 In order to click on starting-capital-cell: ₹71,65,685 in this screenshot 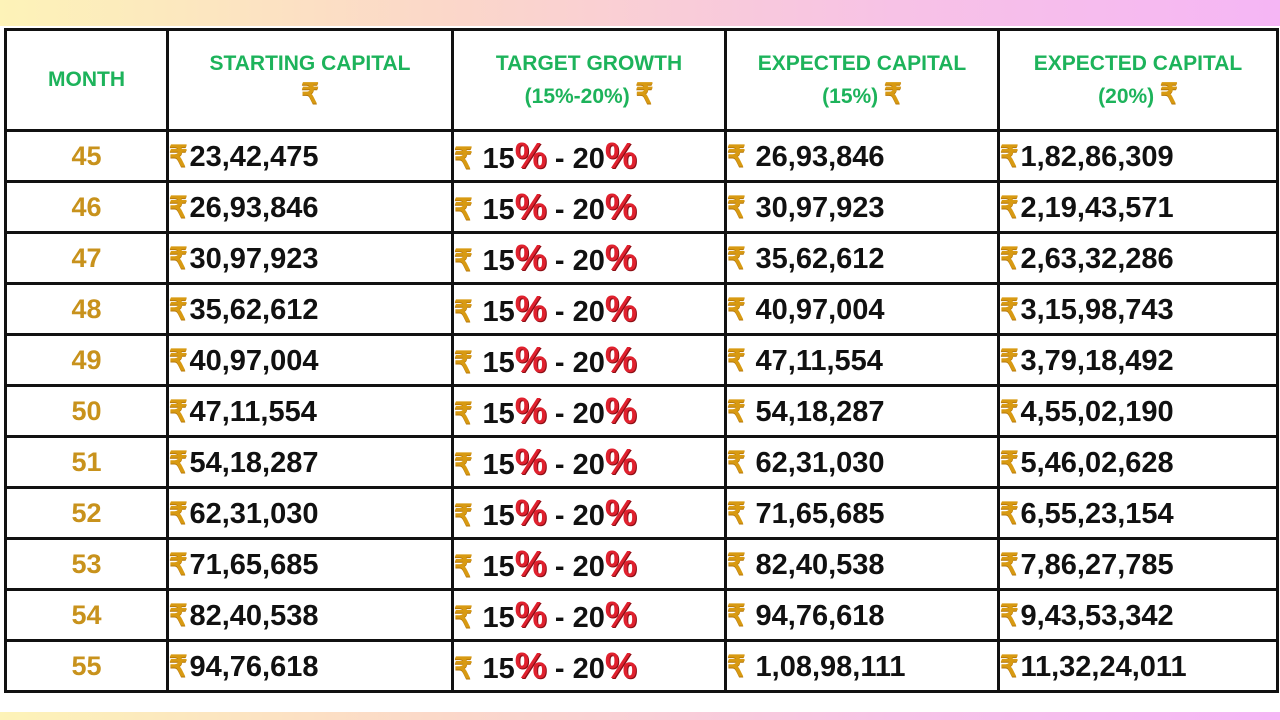, I will do `click(310, 564)`.